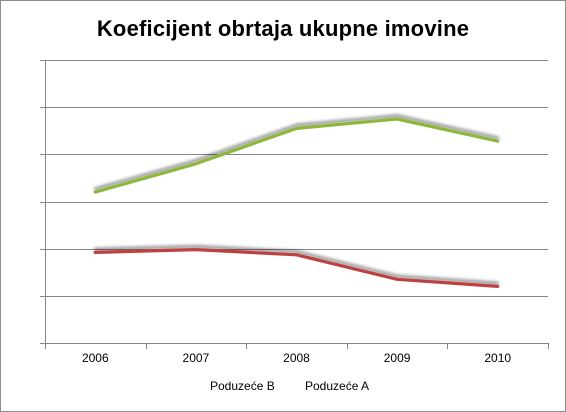 The width and height of the screenshot is (566, 412). I want to click on x-tick-label: 2010, so click(497, 358).